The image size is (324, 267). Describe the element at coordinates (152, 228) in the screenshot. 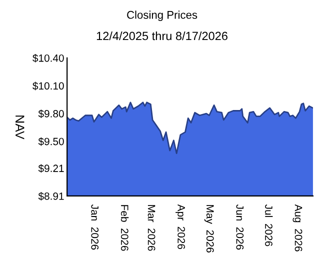

I see `x-tick-label: Mar 2026` at that location.